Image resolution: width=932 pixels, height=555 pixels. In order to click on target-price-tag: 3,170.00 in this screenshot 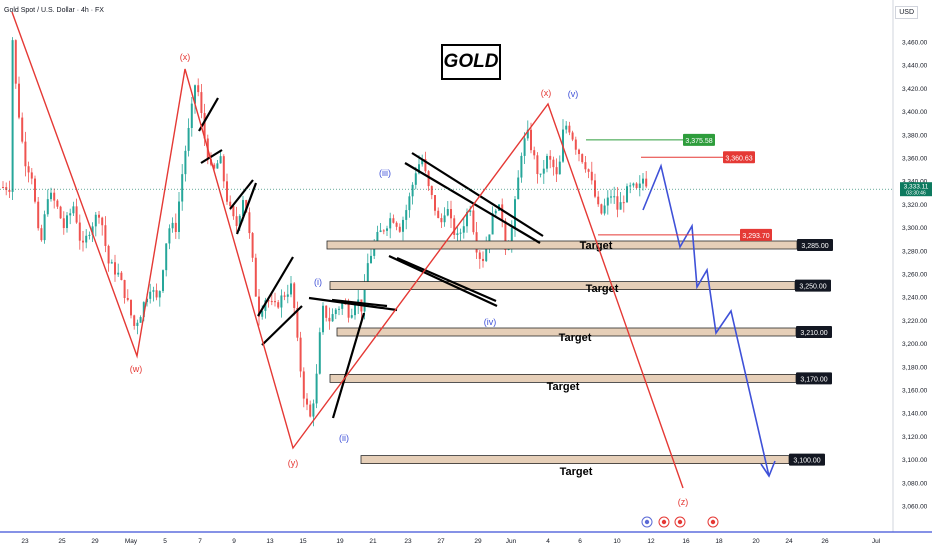, I will do `click(813, 379)`.